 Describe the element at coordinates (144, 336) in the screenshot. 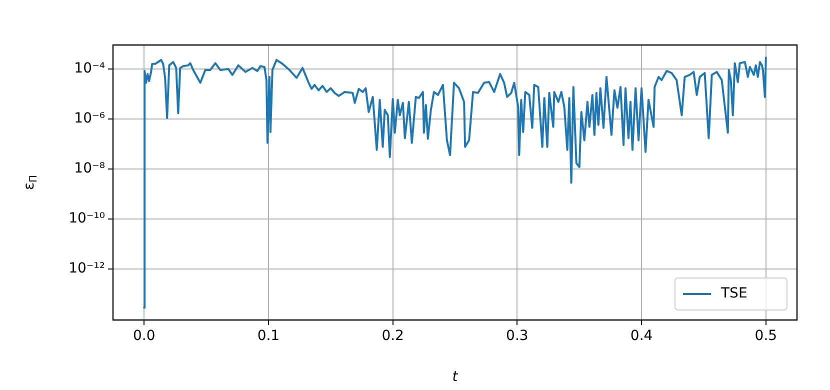

I see `x-tick-label: 0.0` at that location.